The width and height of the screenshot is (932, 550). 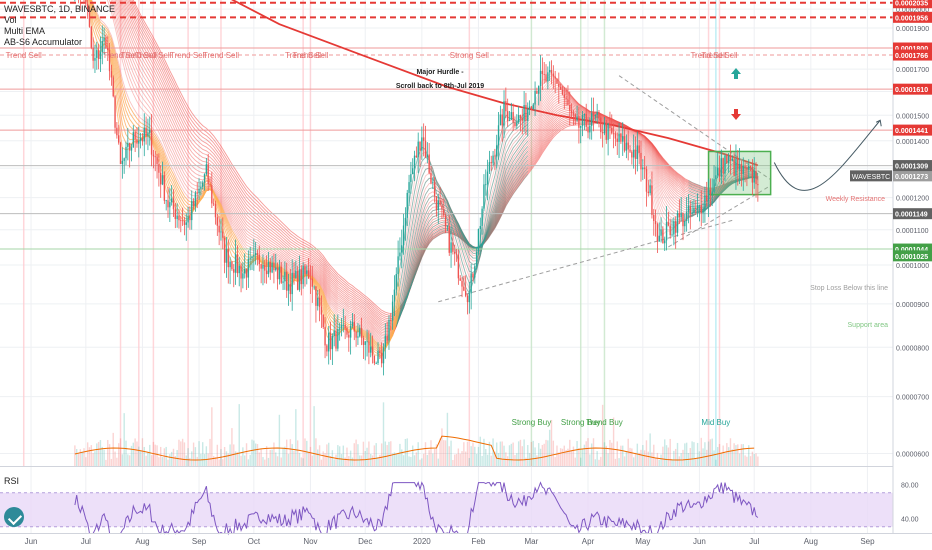 What do you see at coordinates (912, 275) in the screenshot?
I see `price-axis-bg` at bounding box center [912, 275].